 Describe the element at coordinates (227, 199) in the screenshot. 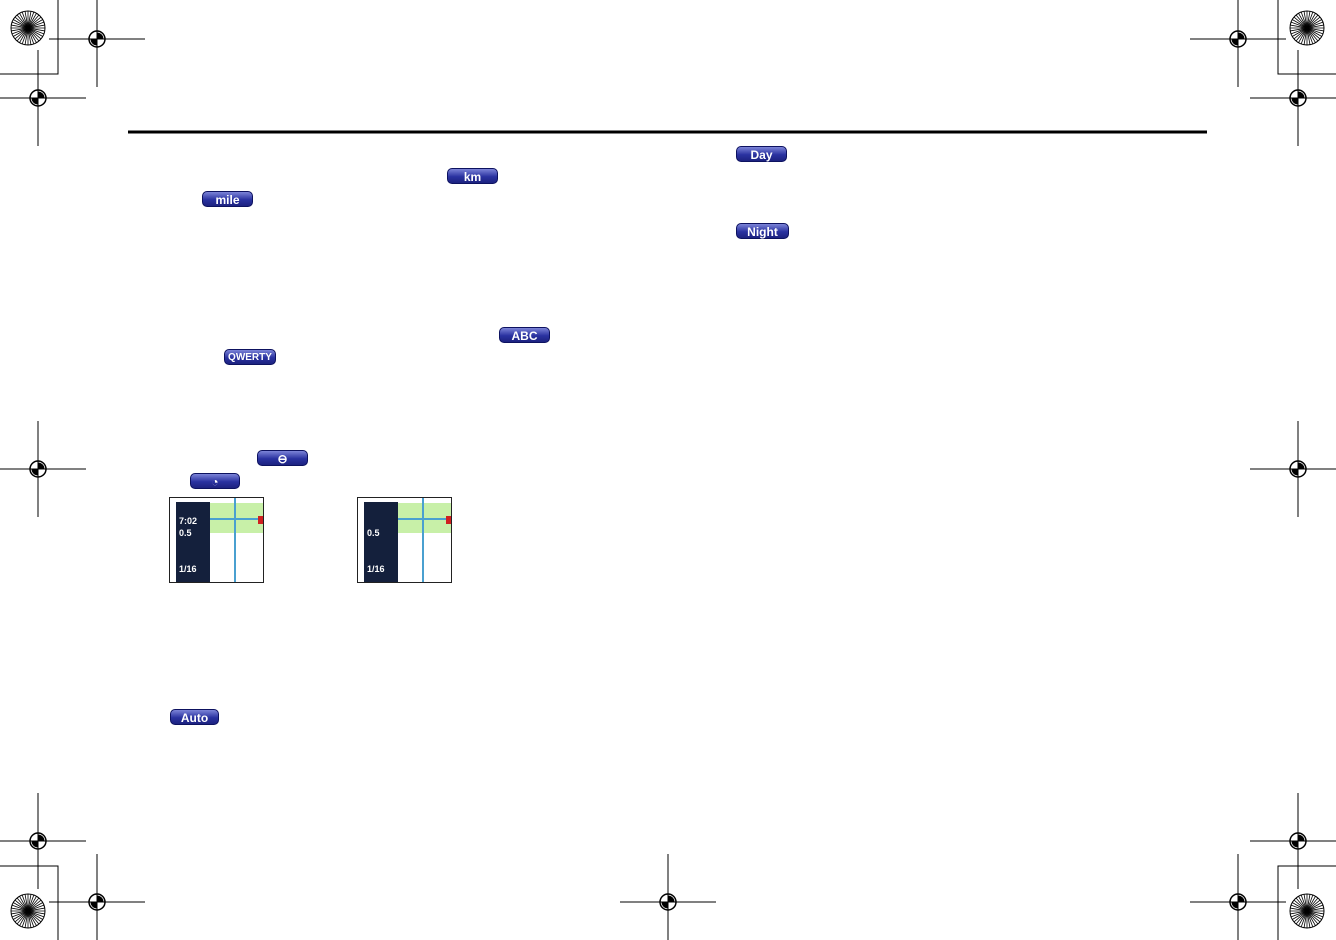

I see `mile-button: mile` at that location.